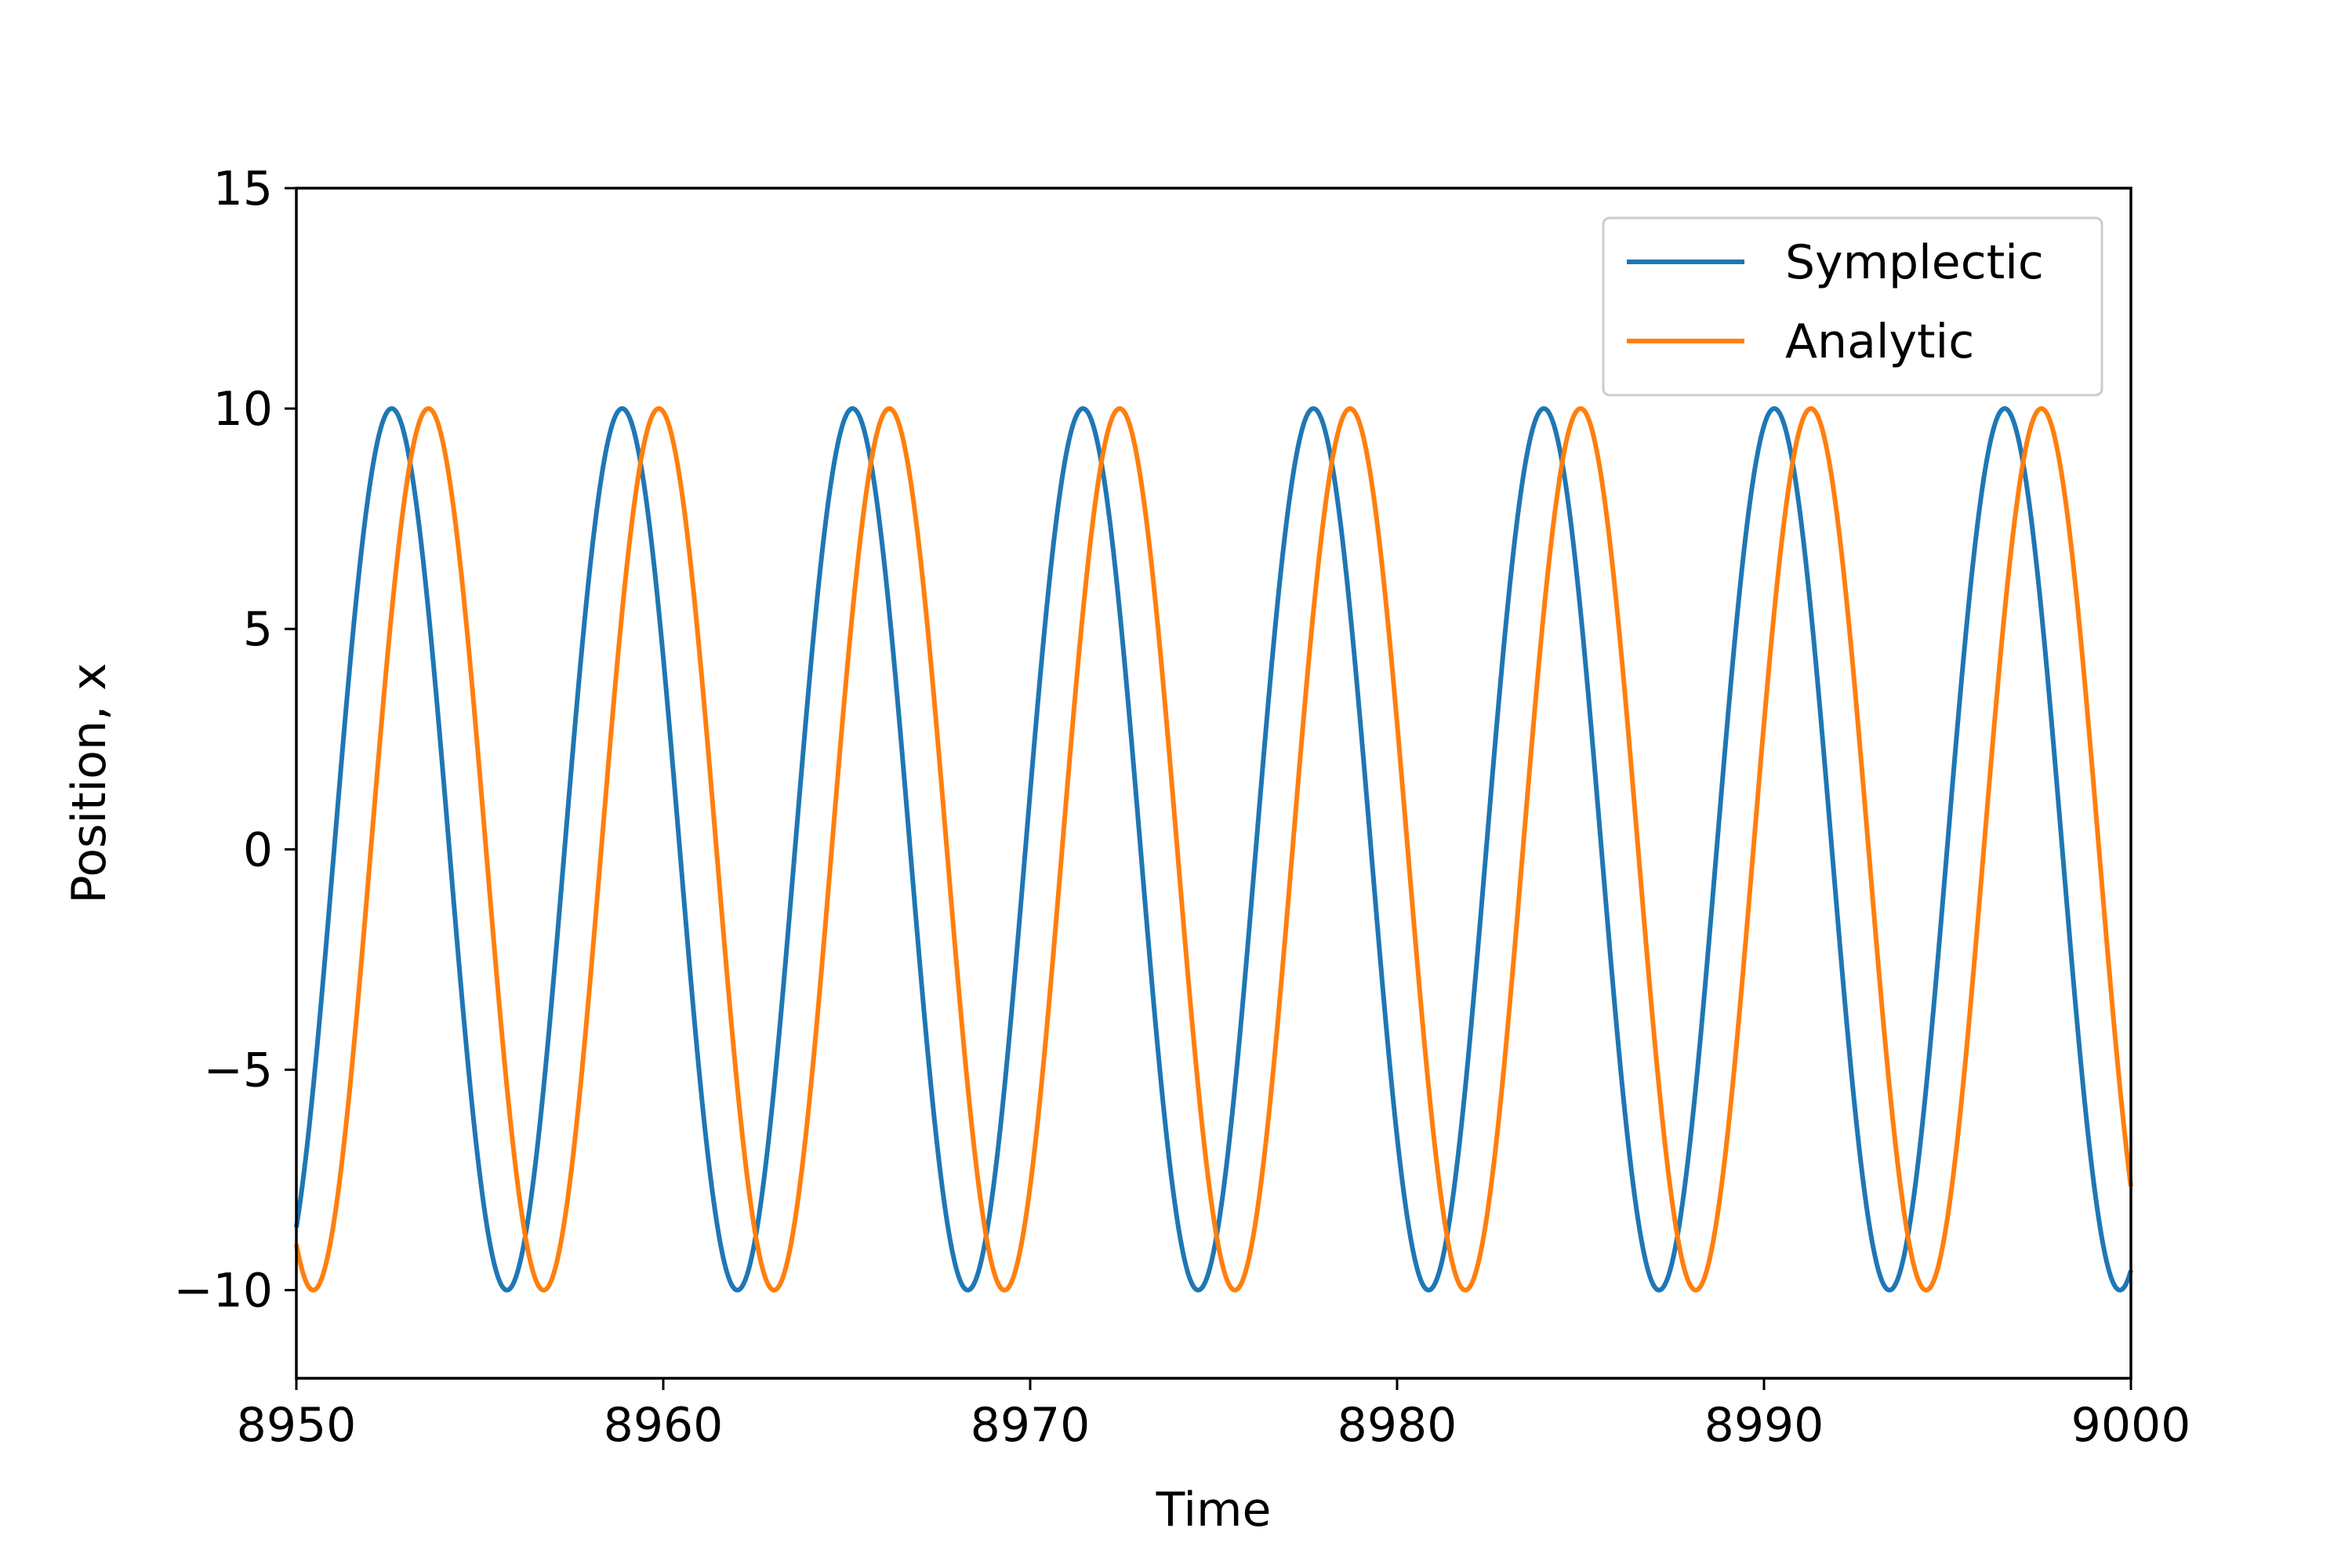  Describe the element at coordinates (297, 1425) in the screenshot. I see `x-tick-label: 8950` at that location.